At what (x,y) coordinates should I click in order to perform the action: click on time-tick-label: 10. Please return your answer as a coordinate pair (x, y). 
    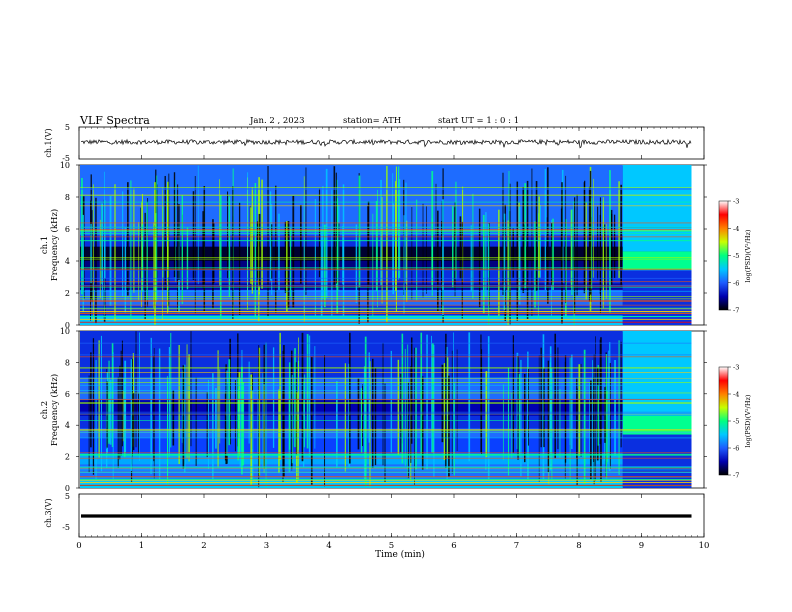
    Looking at the image, I should click on (704, 546).